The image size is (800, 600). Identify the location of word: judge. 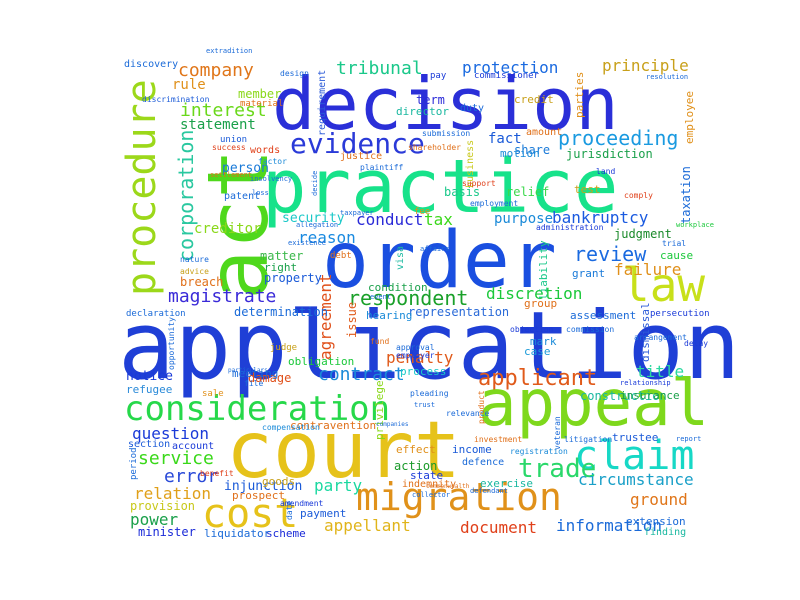
(284, 348).